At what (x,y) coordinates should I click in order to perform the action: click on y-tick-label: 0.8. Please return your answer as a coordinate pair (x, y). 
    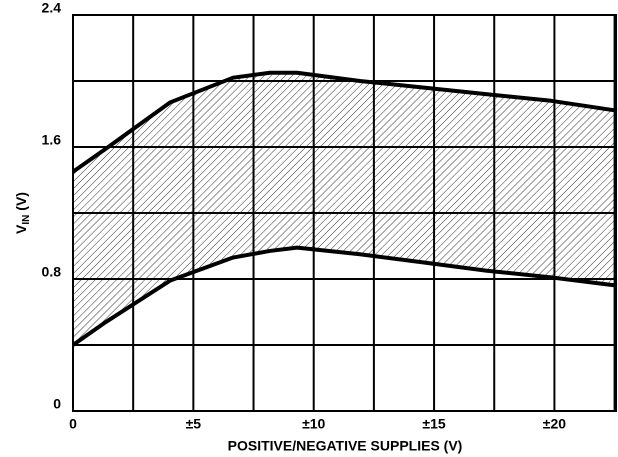
    Looking at the image, I should click on (52, 272).